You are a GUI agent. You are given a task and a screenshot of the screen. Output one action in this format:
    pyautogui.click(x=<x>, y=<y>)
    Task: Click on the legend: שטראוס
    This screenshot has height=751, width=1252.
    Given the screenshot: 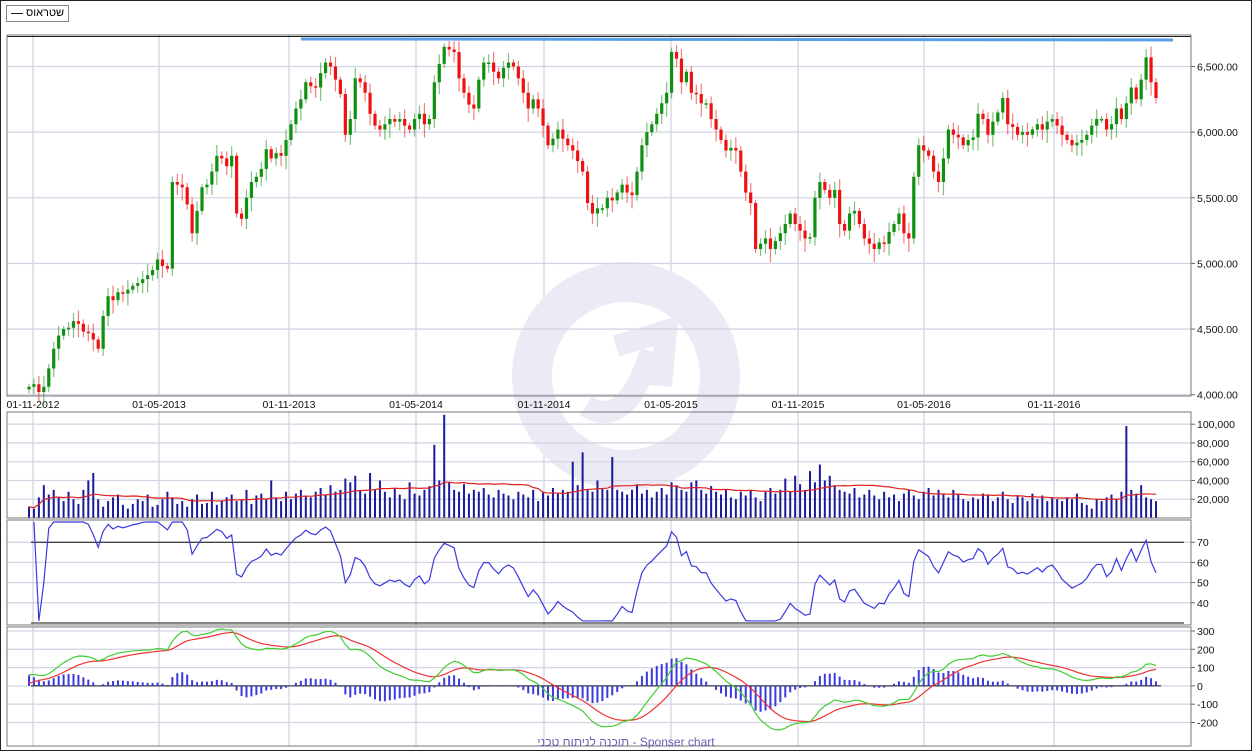 What is the action you would take?
    pyautogui.click(x=38, y=13)
    